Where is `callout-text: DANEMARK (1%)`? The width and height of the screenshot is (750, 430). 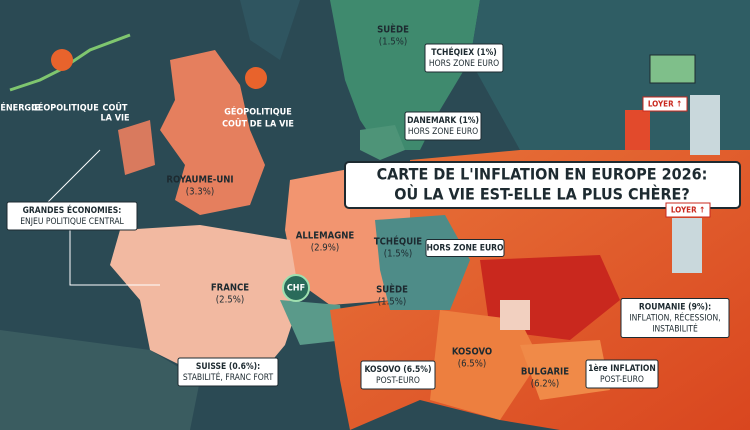 callout-text: DANEMARK (1%) is located at coordinates (443, 121).